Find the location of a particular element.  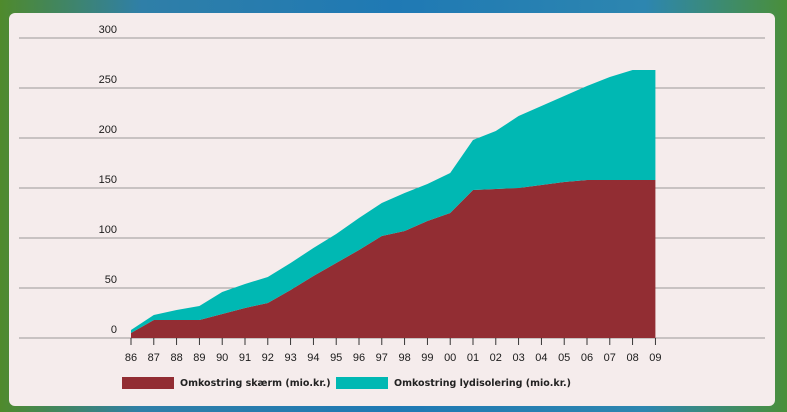

legend-label-insulation: Omkostring lydisolering (mio.kr.) is located at coordinates (483, 383).